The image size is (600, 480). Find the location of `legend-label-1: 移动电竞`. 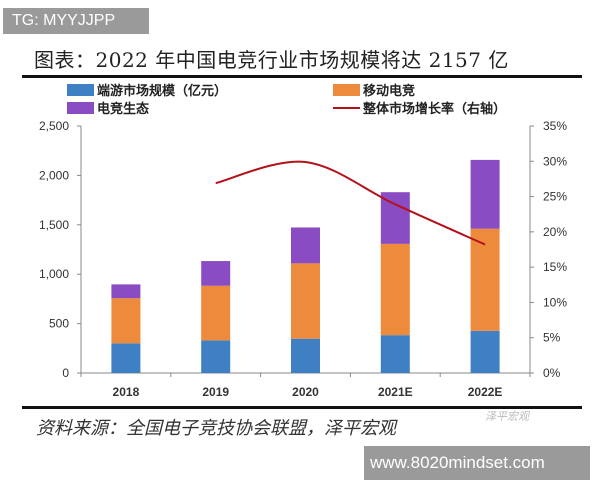

legend-label-1: 移动电竞 is located at coordinates (389, 91).